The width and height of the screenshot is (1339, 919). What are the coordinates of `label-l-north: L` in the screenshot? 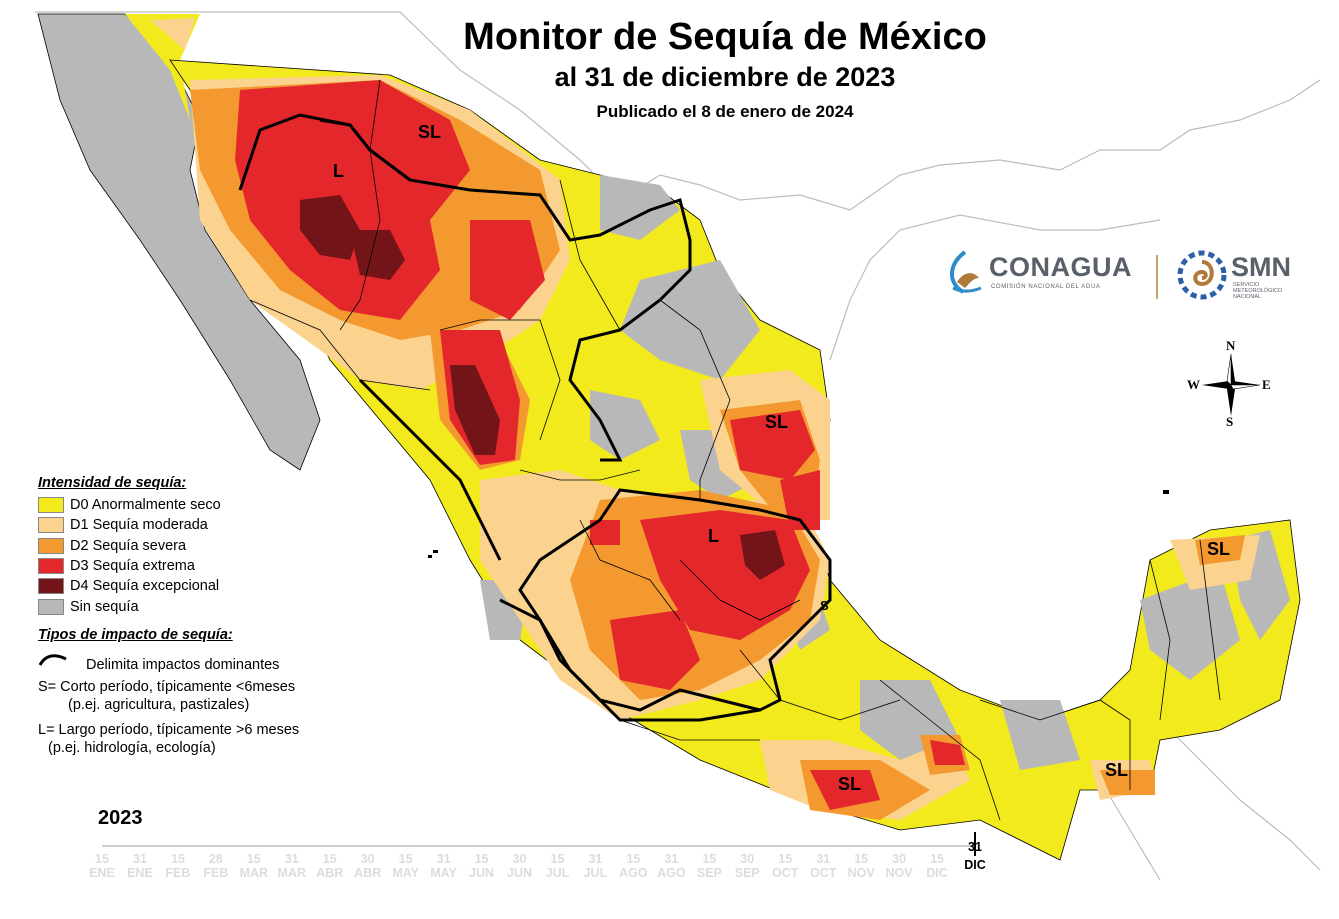 It's located at (338, 171).